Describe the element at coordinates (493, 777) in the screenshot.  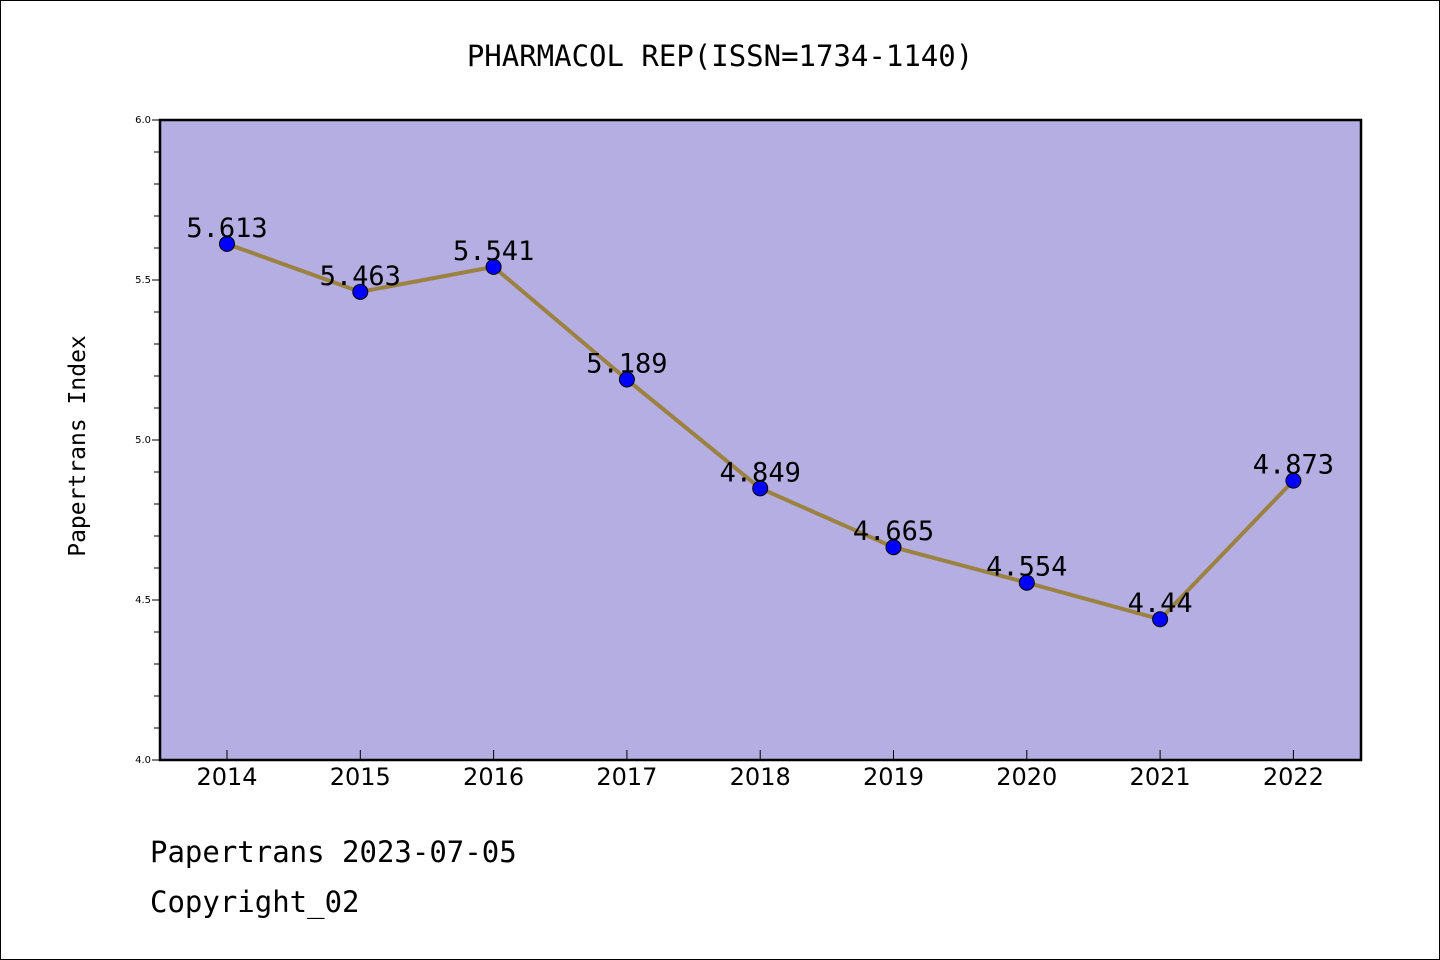
I see `x-tick-label: 2016` at that location.